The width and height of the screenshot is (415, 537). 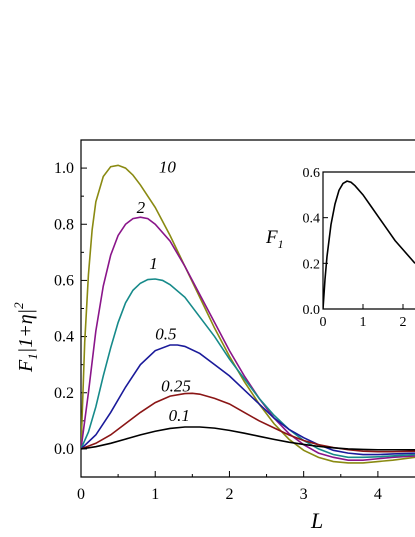 I want to click on inset-curve, so click(x=369, y=244).